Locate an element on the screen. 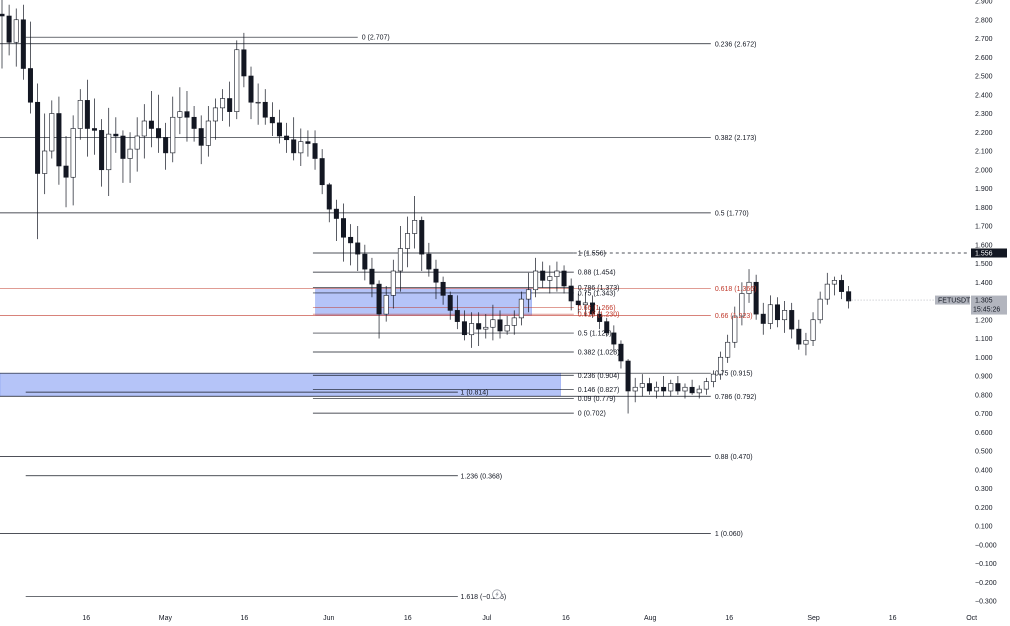  y-tick-label: 1.000 is located at coordinates (984, 358).